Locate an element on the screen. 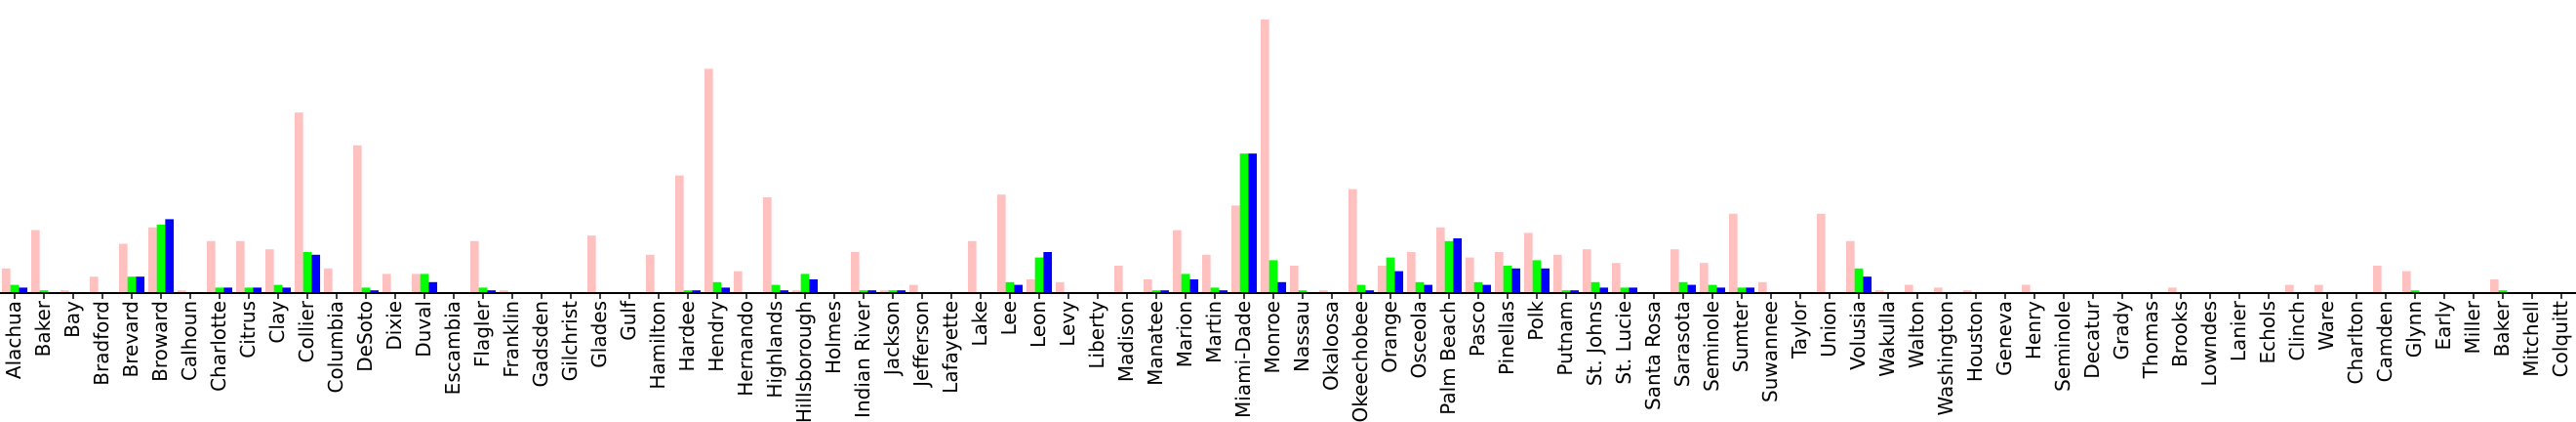  x-tick-label: Dixie is located at coordinates (394, 326).